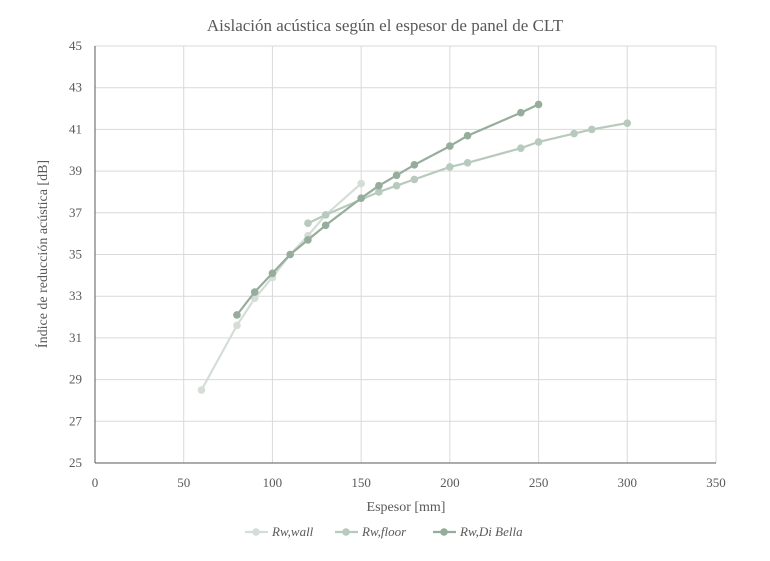 This screenshot has width=770, height=561. I want to click on x-tick-label: 300, so click(628, 482).